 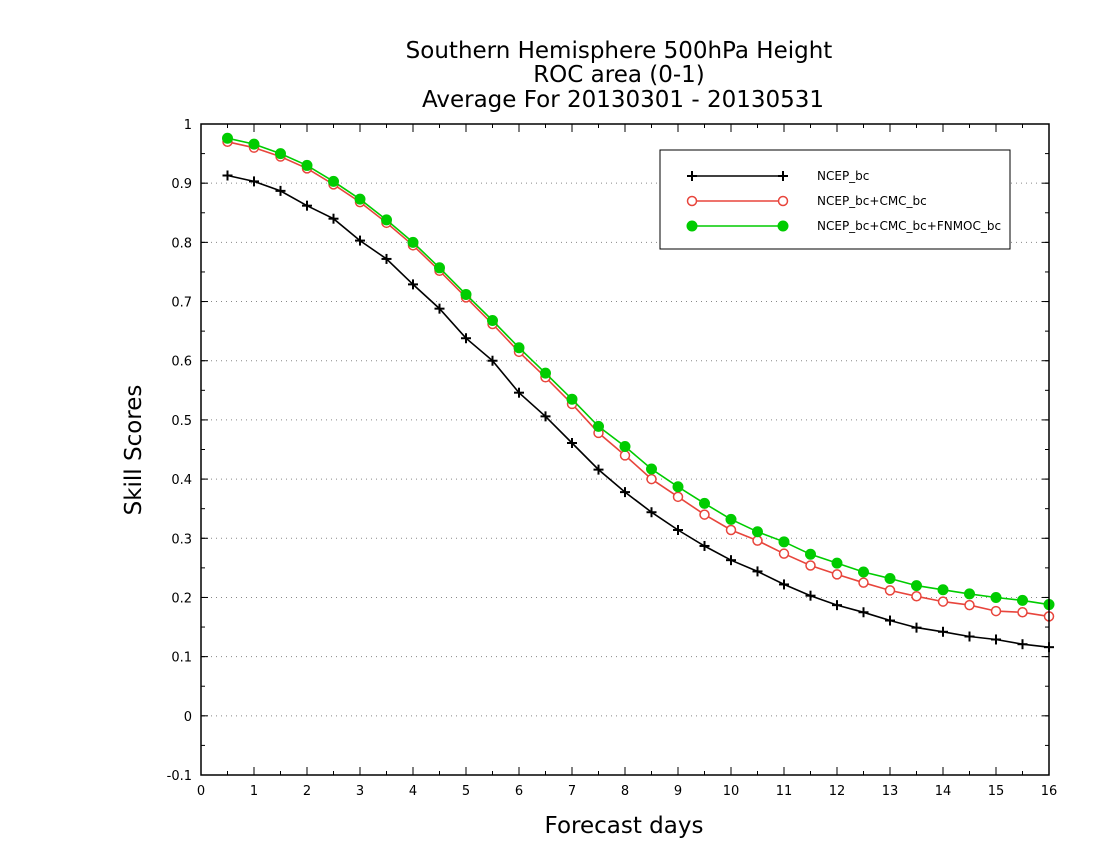 What do you see at coordinates (623, 100) in the screenshot?
I see `chart-title-line-3: Average For 20130301 - 20130531` at bounding box center [623, 100].